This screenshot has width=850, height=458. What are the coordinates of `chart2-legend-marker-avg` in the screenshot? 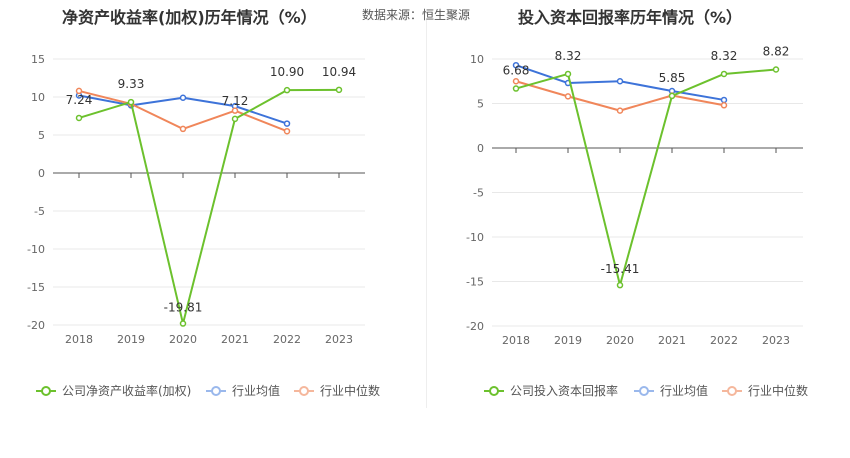 It's located at (644, 391).